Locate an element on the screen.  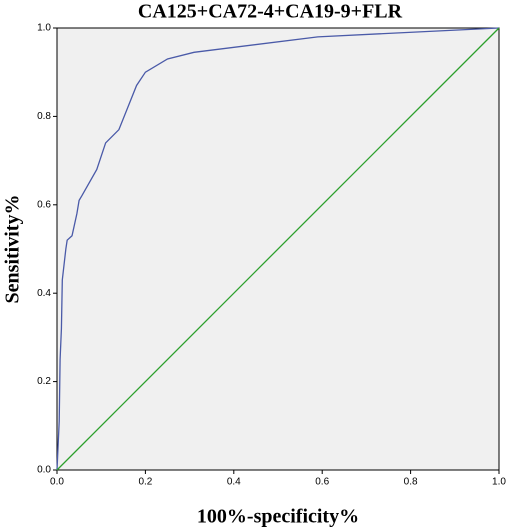
y-tick-label: 0.0 is located at coordinates (44, 470).